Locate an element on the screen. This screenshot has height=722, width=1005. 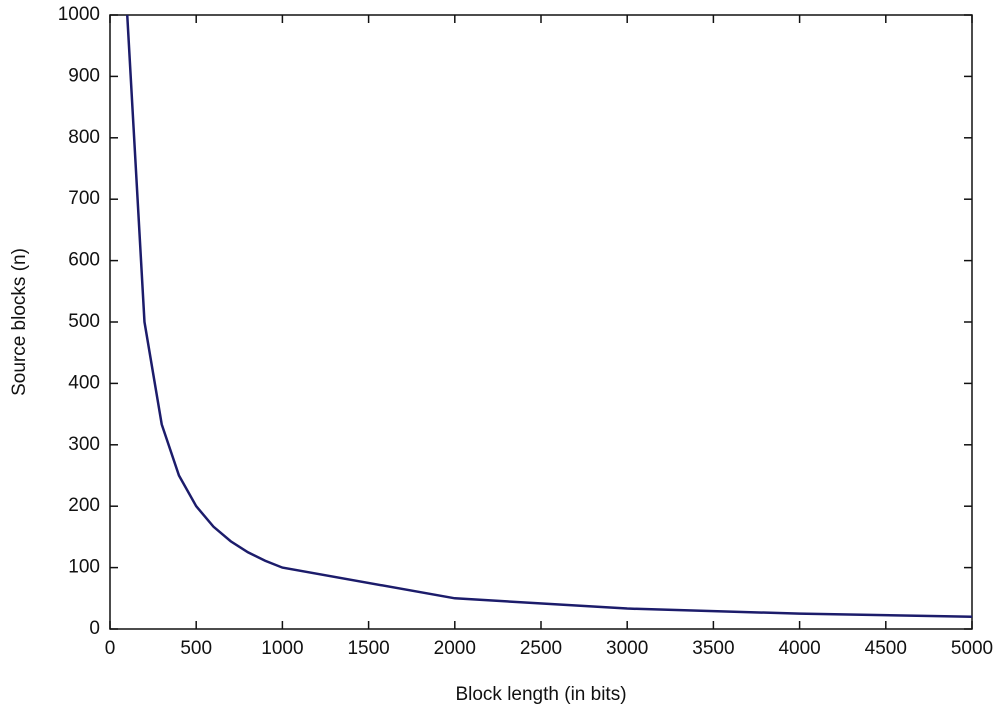
y-tick-label: 700 is located at coordinates (84, 198).